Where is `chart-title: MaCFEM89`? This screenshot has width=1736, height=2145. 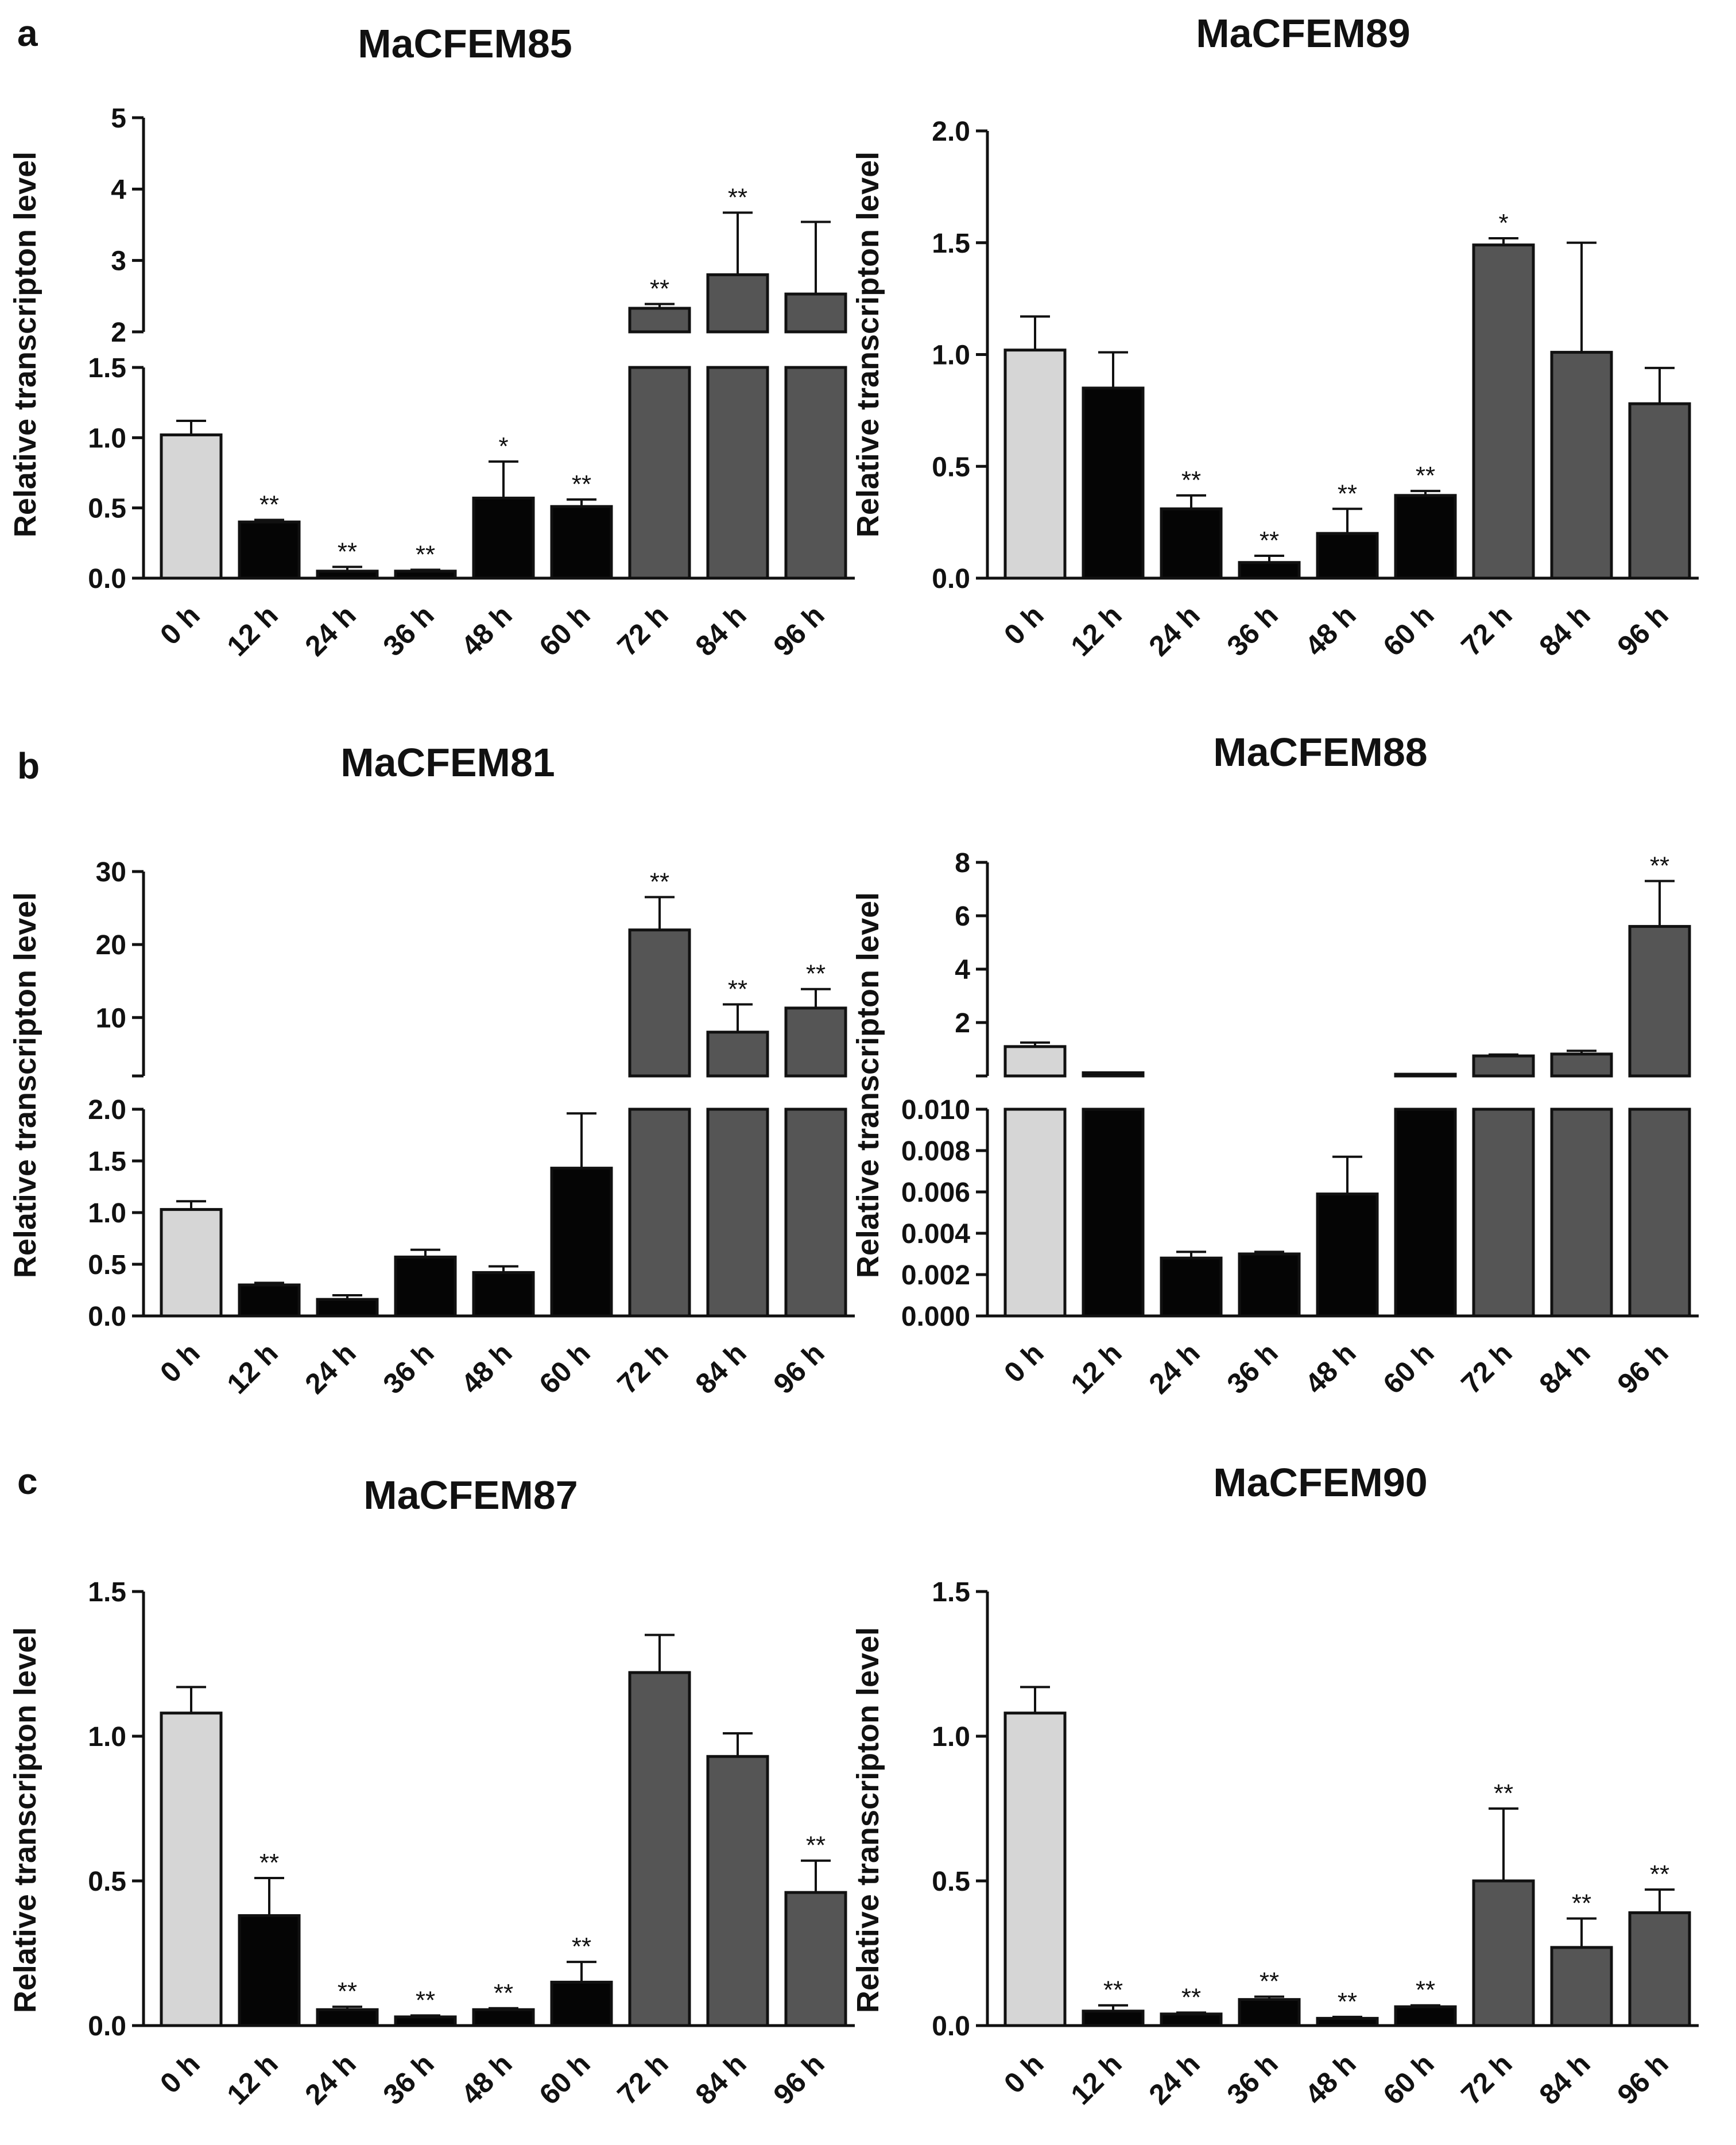
chart-title: MaCFEM89 is located at coordinates (1303, 33).